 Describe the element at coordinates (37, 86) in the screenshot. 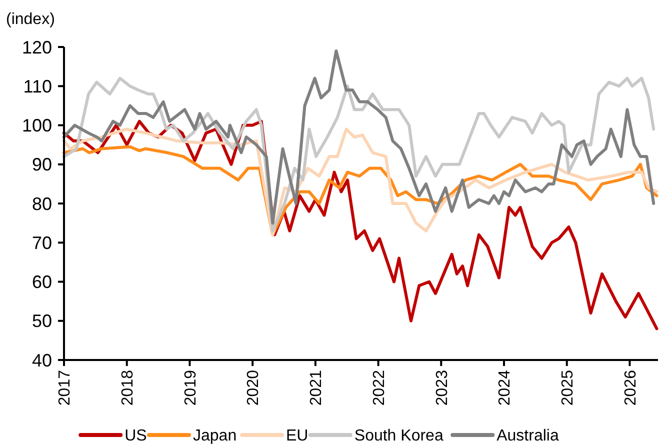

I see `y-tick-label: 110` at that location.